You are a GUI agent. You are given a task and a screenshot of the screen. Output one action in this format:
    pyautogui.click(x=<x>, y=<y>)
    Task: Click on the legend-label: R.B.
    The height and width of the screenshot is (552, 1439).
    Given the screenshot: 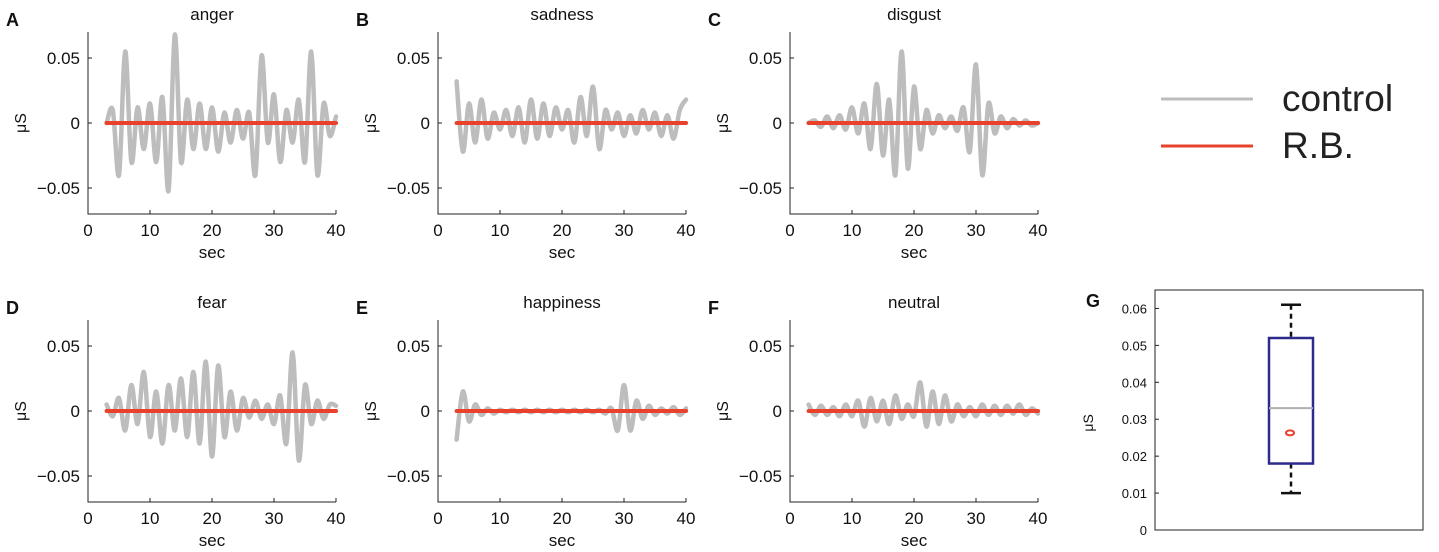 What is the action you would take?
    pyautogui.click(x=1318, y=145)
    